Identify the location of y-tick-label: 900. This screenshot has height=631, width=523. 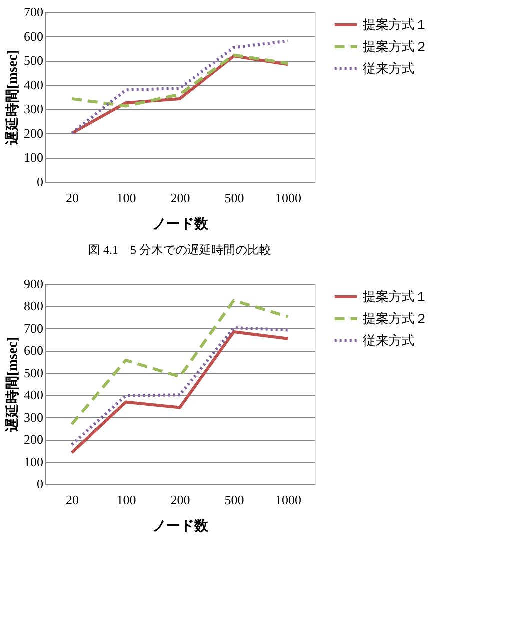
(34, 284).